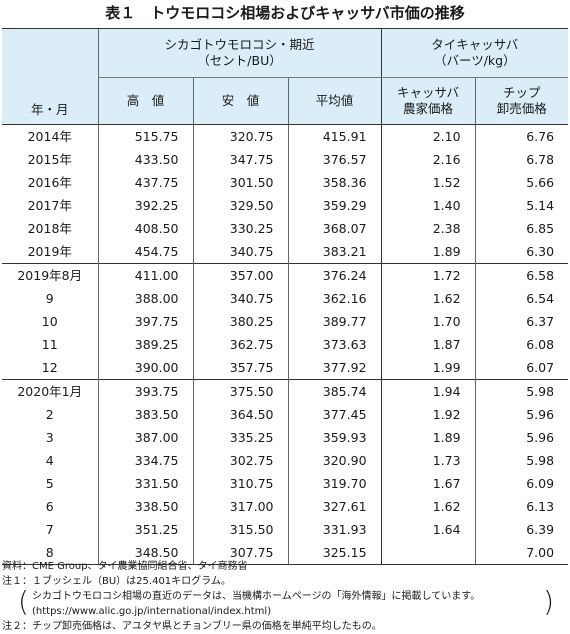 The height and width of the screenshot is (634, 570). I want to click on cell-chip-price: 6.85, so click(521, 228).